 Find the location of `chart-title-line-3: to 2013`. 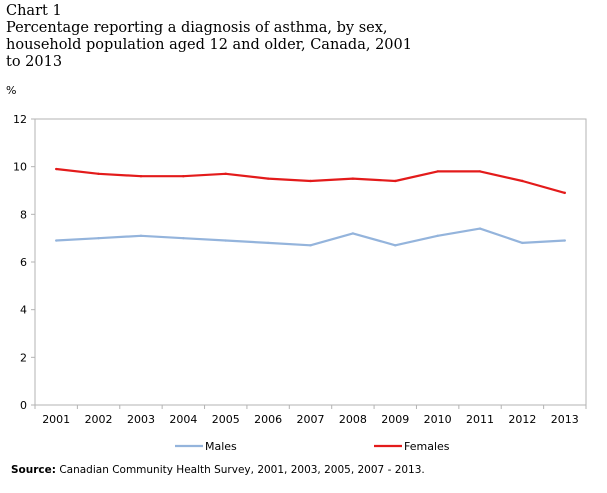

chart-title-line-3: to 2013 is located at coordinates (34, 62).